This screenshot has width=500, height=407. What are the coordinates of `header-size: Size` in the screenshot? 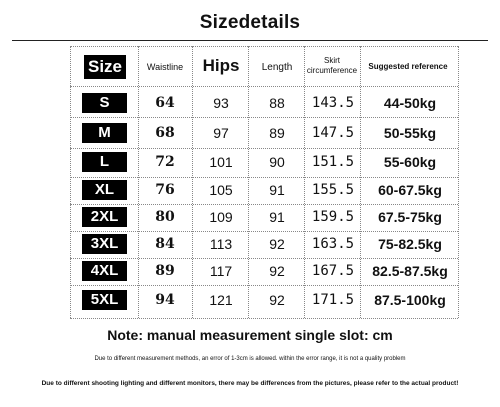 It's located at (105, 67).